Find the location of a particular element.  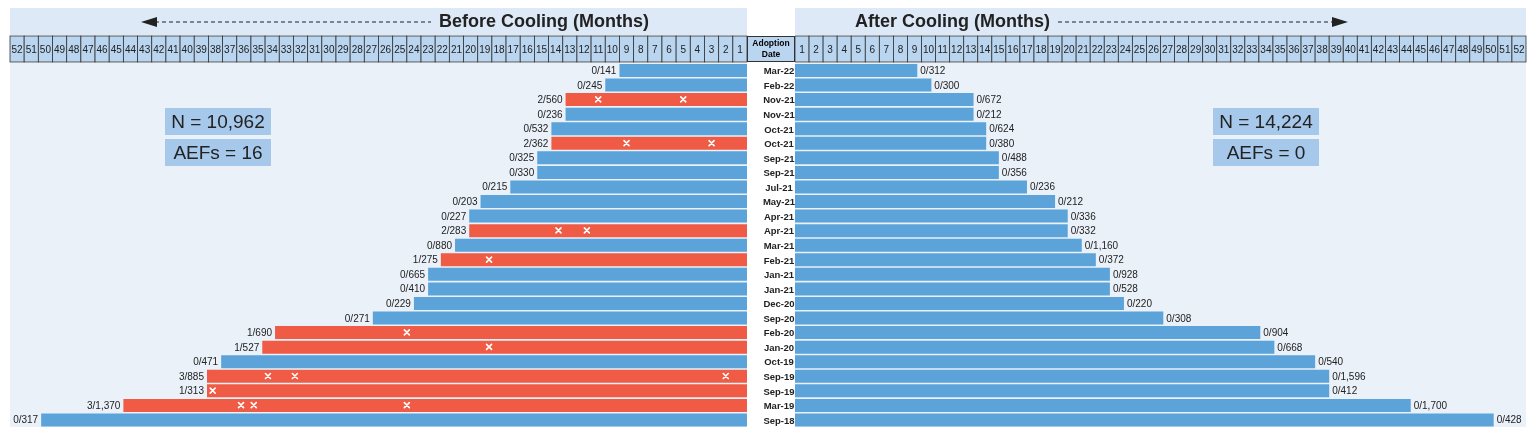

data-label: 0/203 is located at coordinates (465, 202).